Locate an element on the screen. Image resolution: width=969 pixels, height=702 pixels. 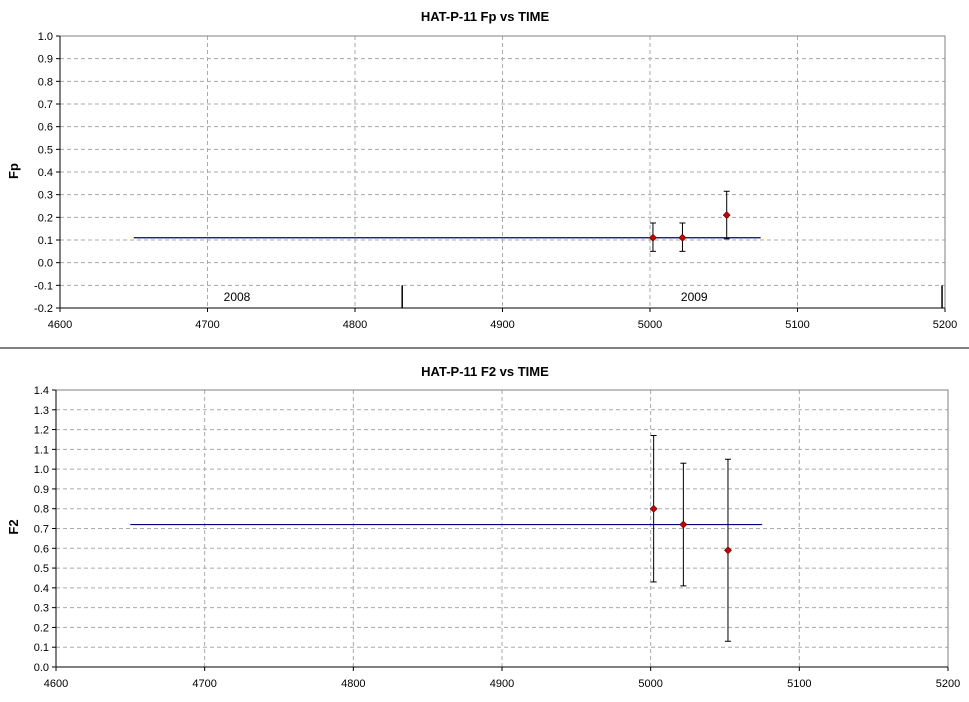
year-label: 2008 is located at coordinates (237, 297).